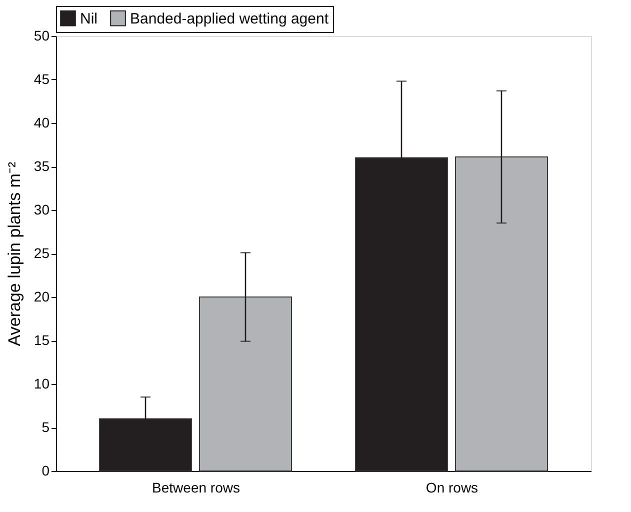  What do you see at coordinates (452, 488) in the screenshot?
I see `x-tick-label: On rows` at bounding box center [452, 488].